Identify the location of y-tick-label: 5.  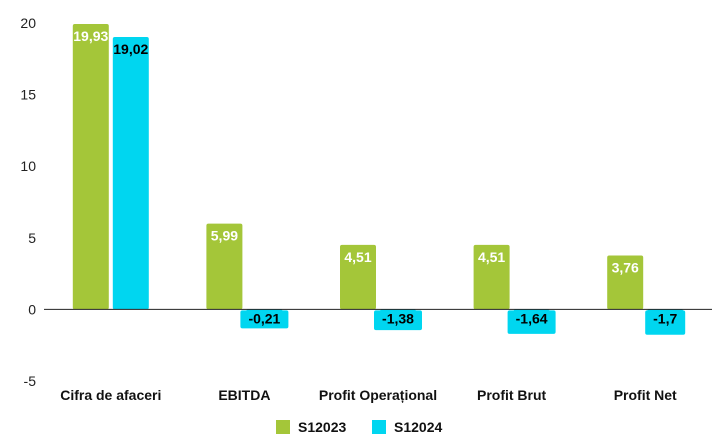
(32, 238).